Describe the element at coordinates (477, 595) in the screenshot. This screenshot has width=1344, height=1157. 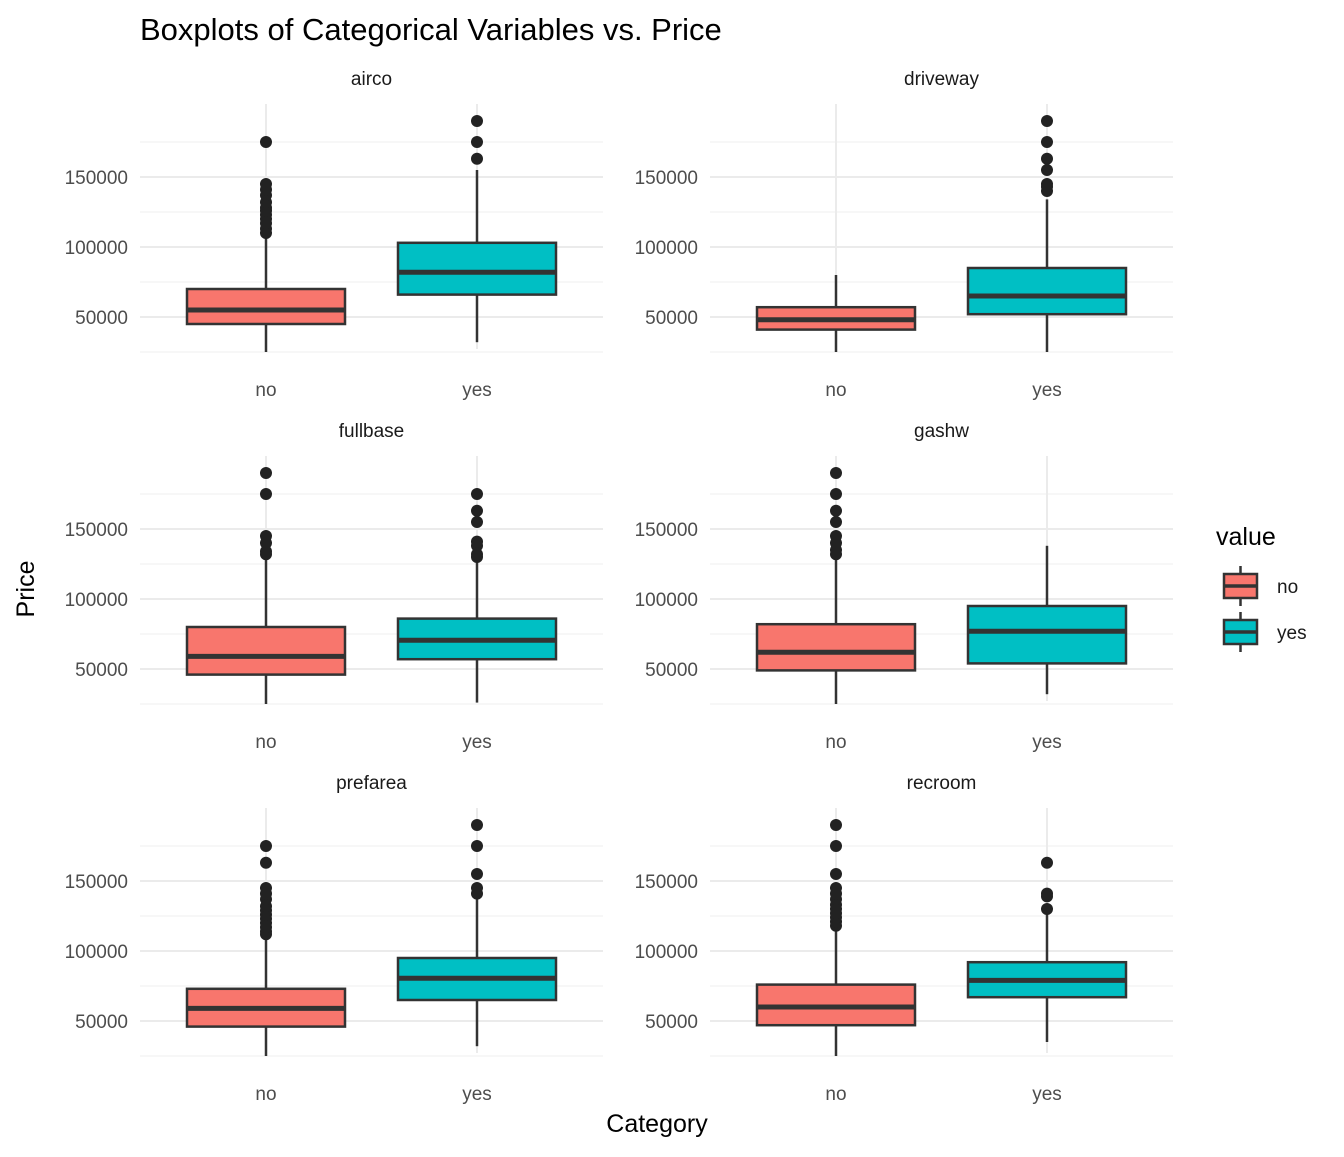
I see `box-fullbase-yes` at that location.